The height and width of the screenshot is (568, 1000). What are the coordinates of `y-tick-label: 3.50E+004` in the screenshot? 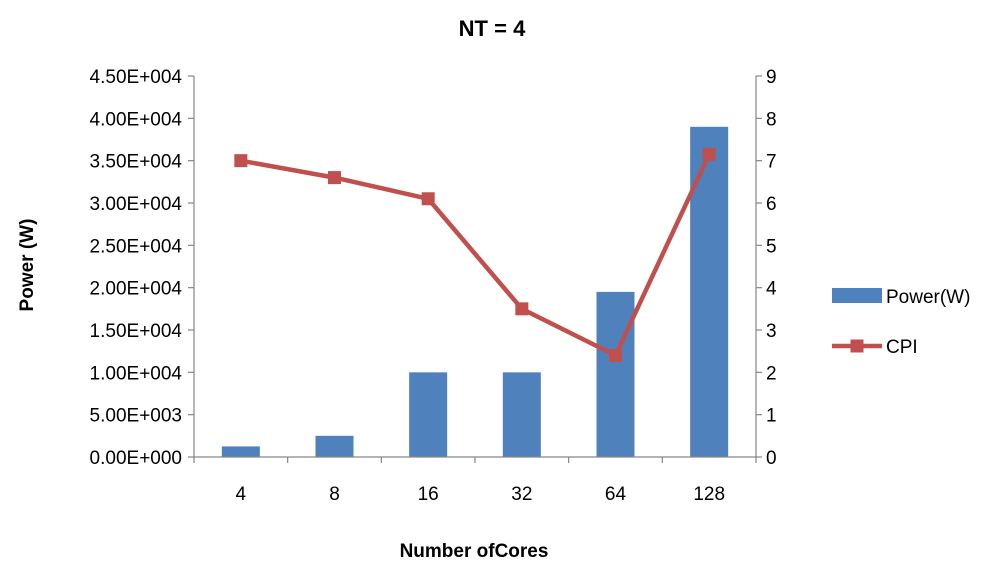 It's located at (136, 162).